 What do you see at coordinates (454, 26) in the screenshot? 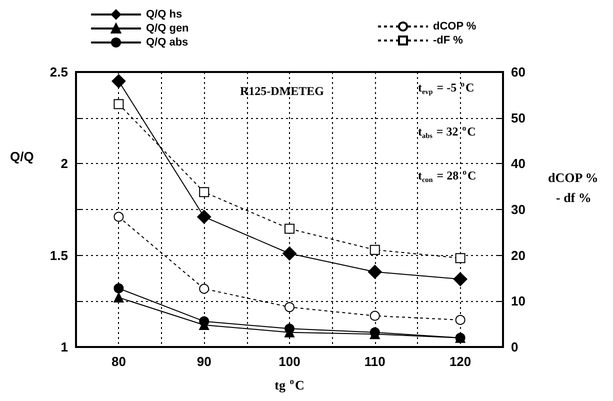
I see `legend-label: dCOP %` at bounding box center [454, 26].